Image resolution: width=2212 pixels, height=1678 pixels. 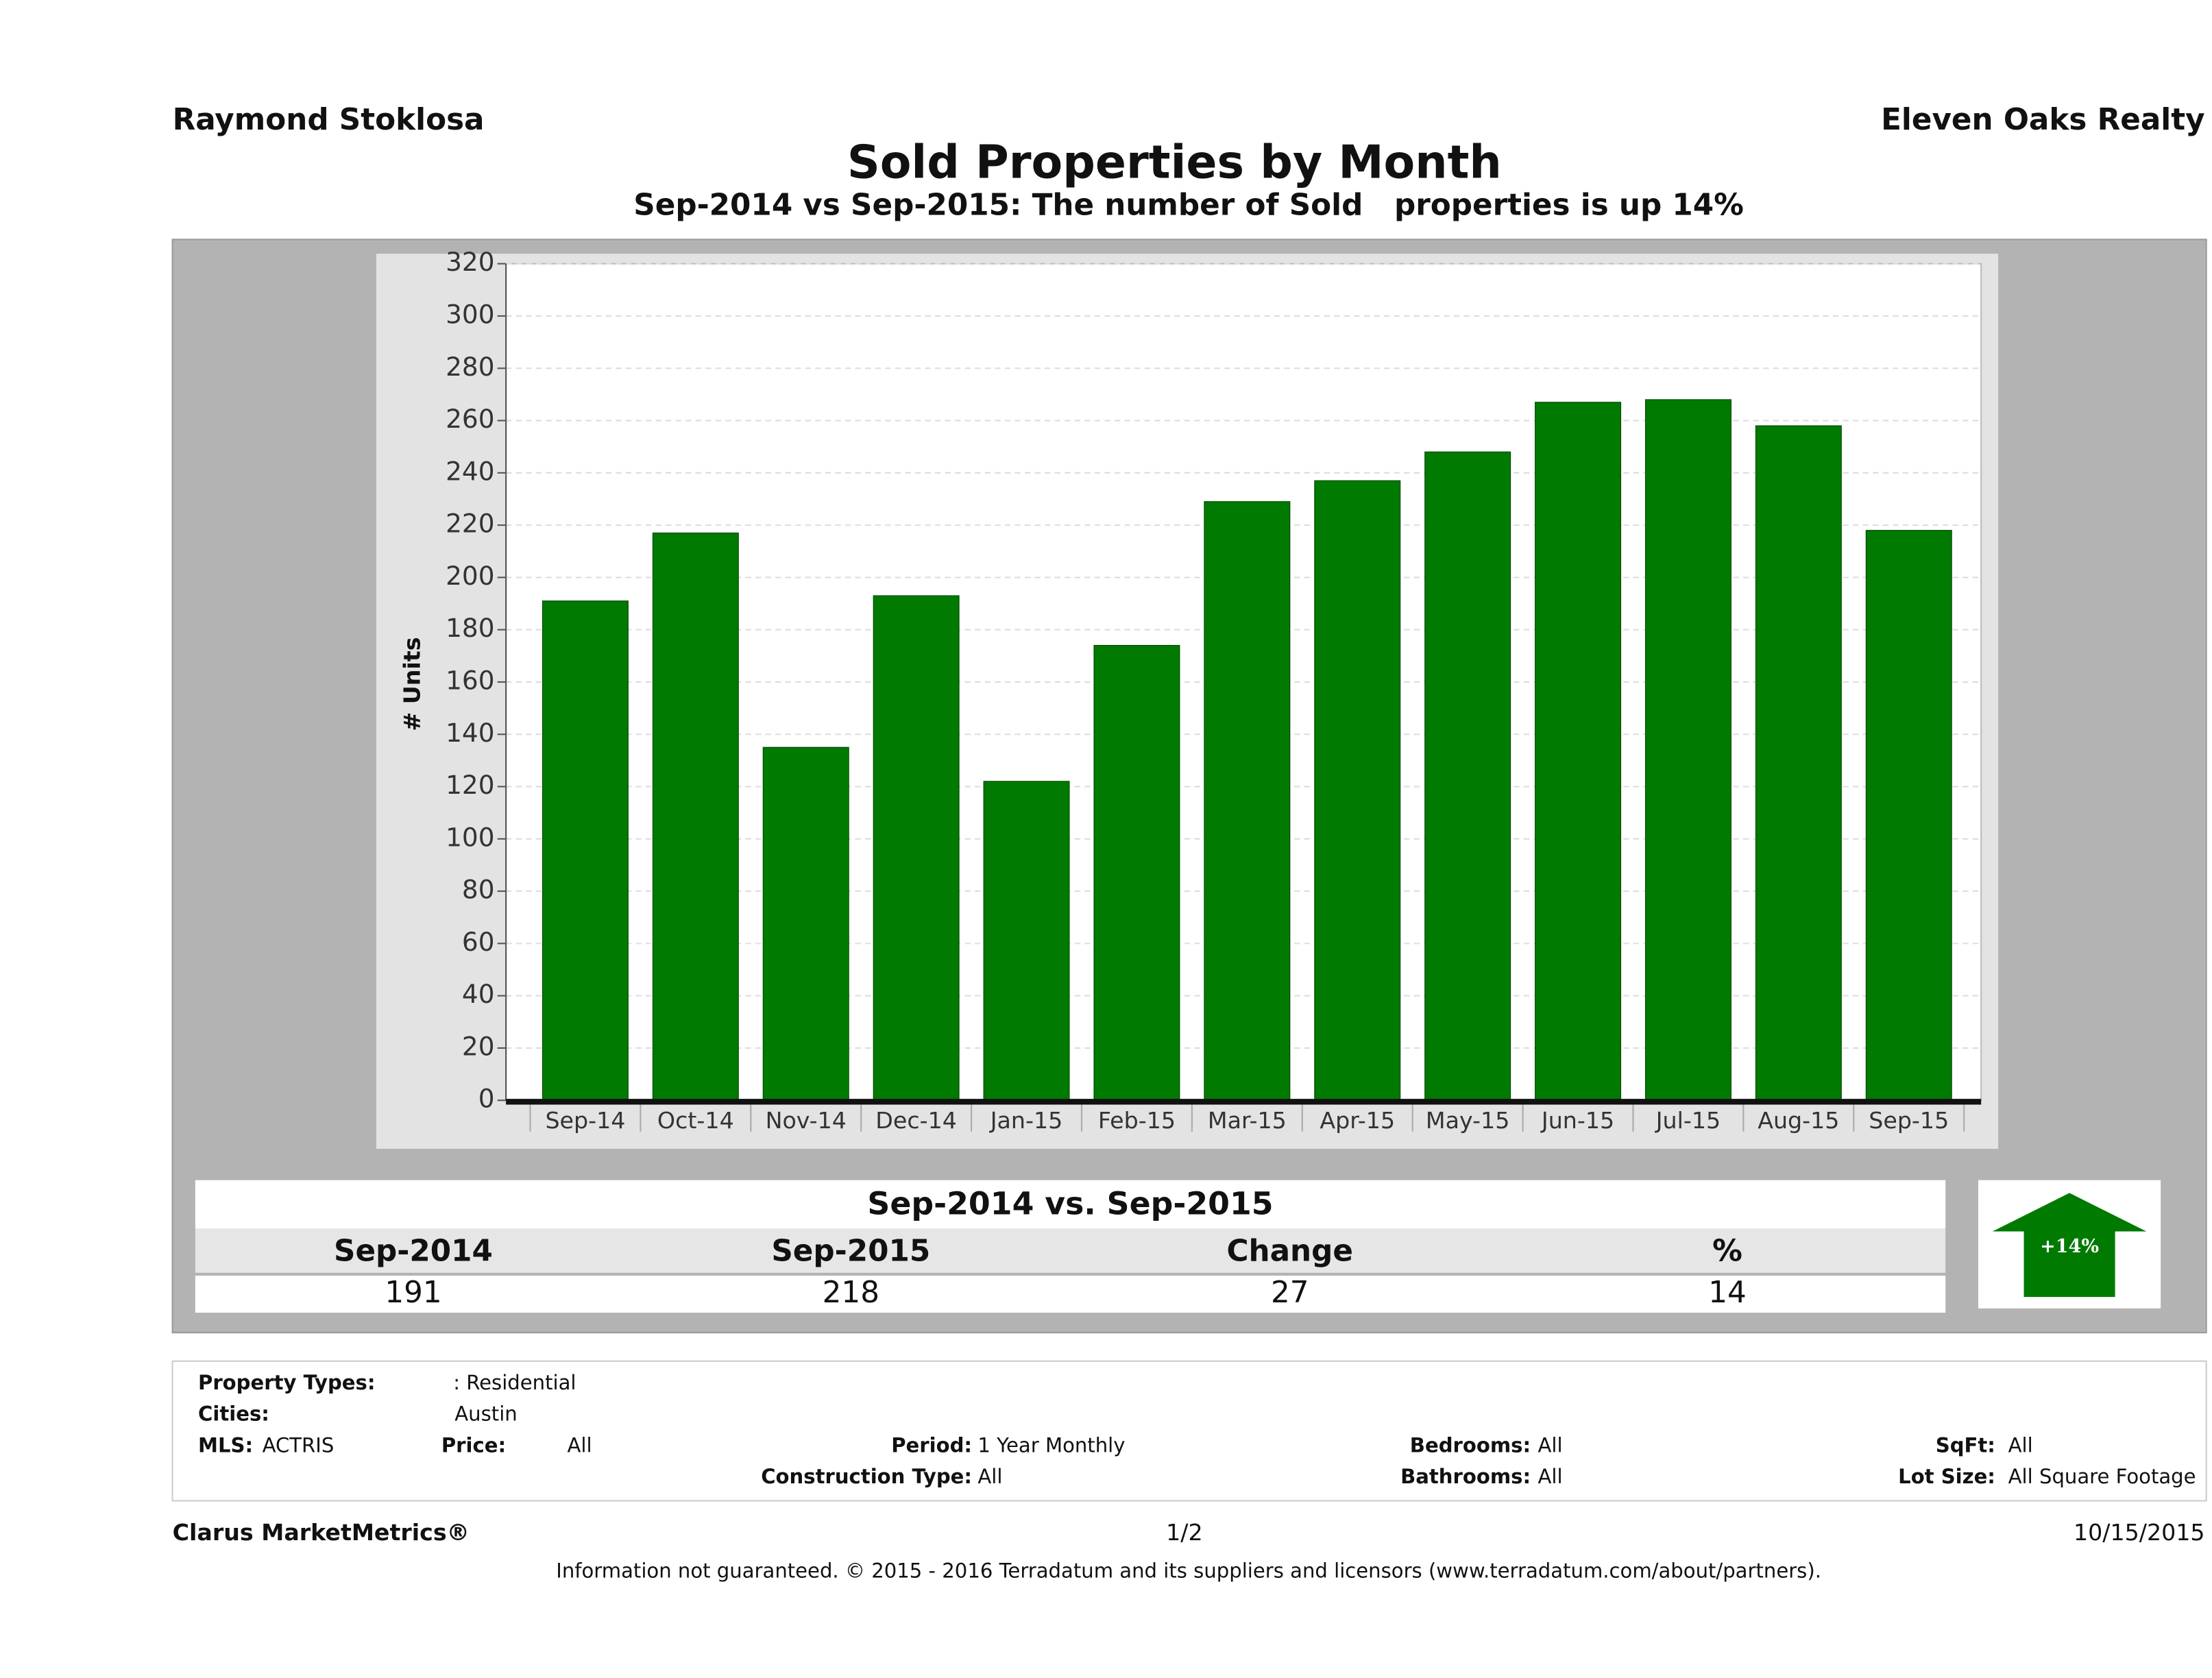 I want to click on x-tick-label: Mar-15, so click(x=1247, y=1120).